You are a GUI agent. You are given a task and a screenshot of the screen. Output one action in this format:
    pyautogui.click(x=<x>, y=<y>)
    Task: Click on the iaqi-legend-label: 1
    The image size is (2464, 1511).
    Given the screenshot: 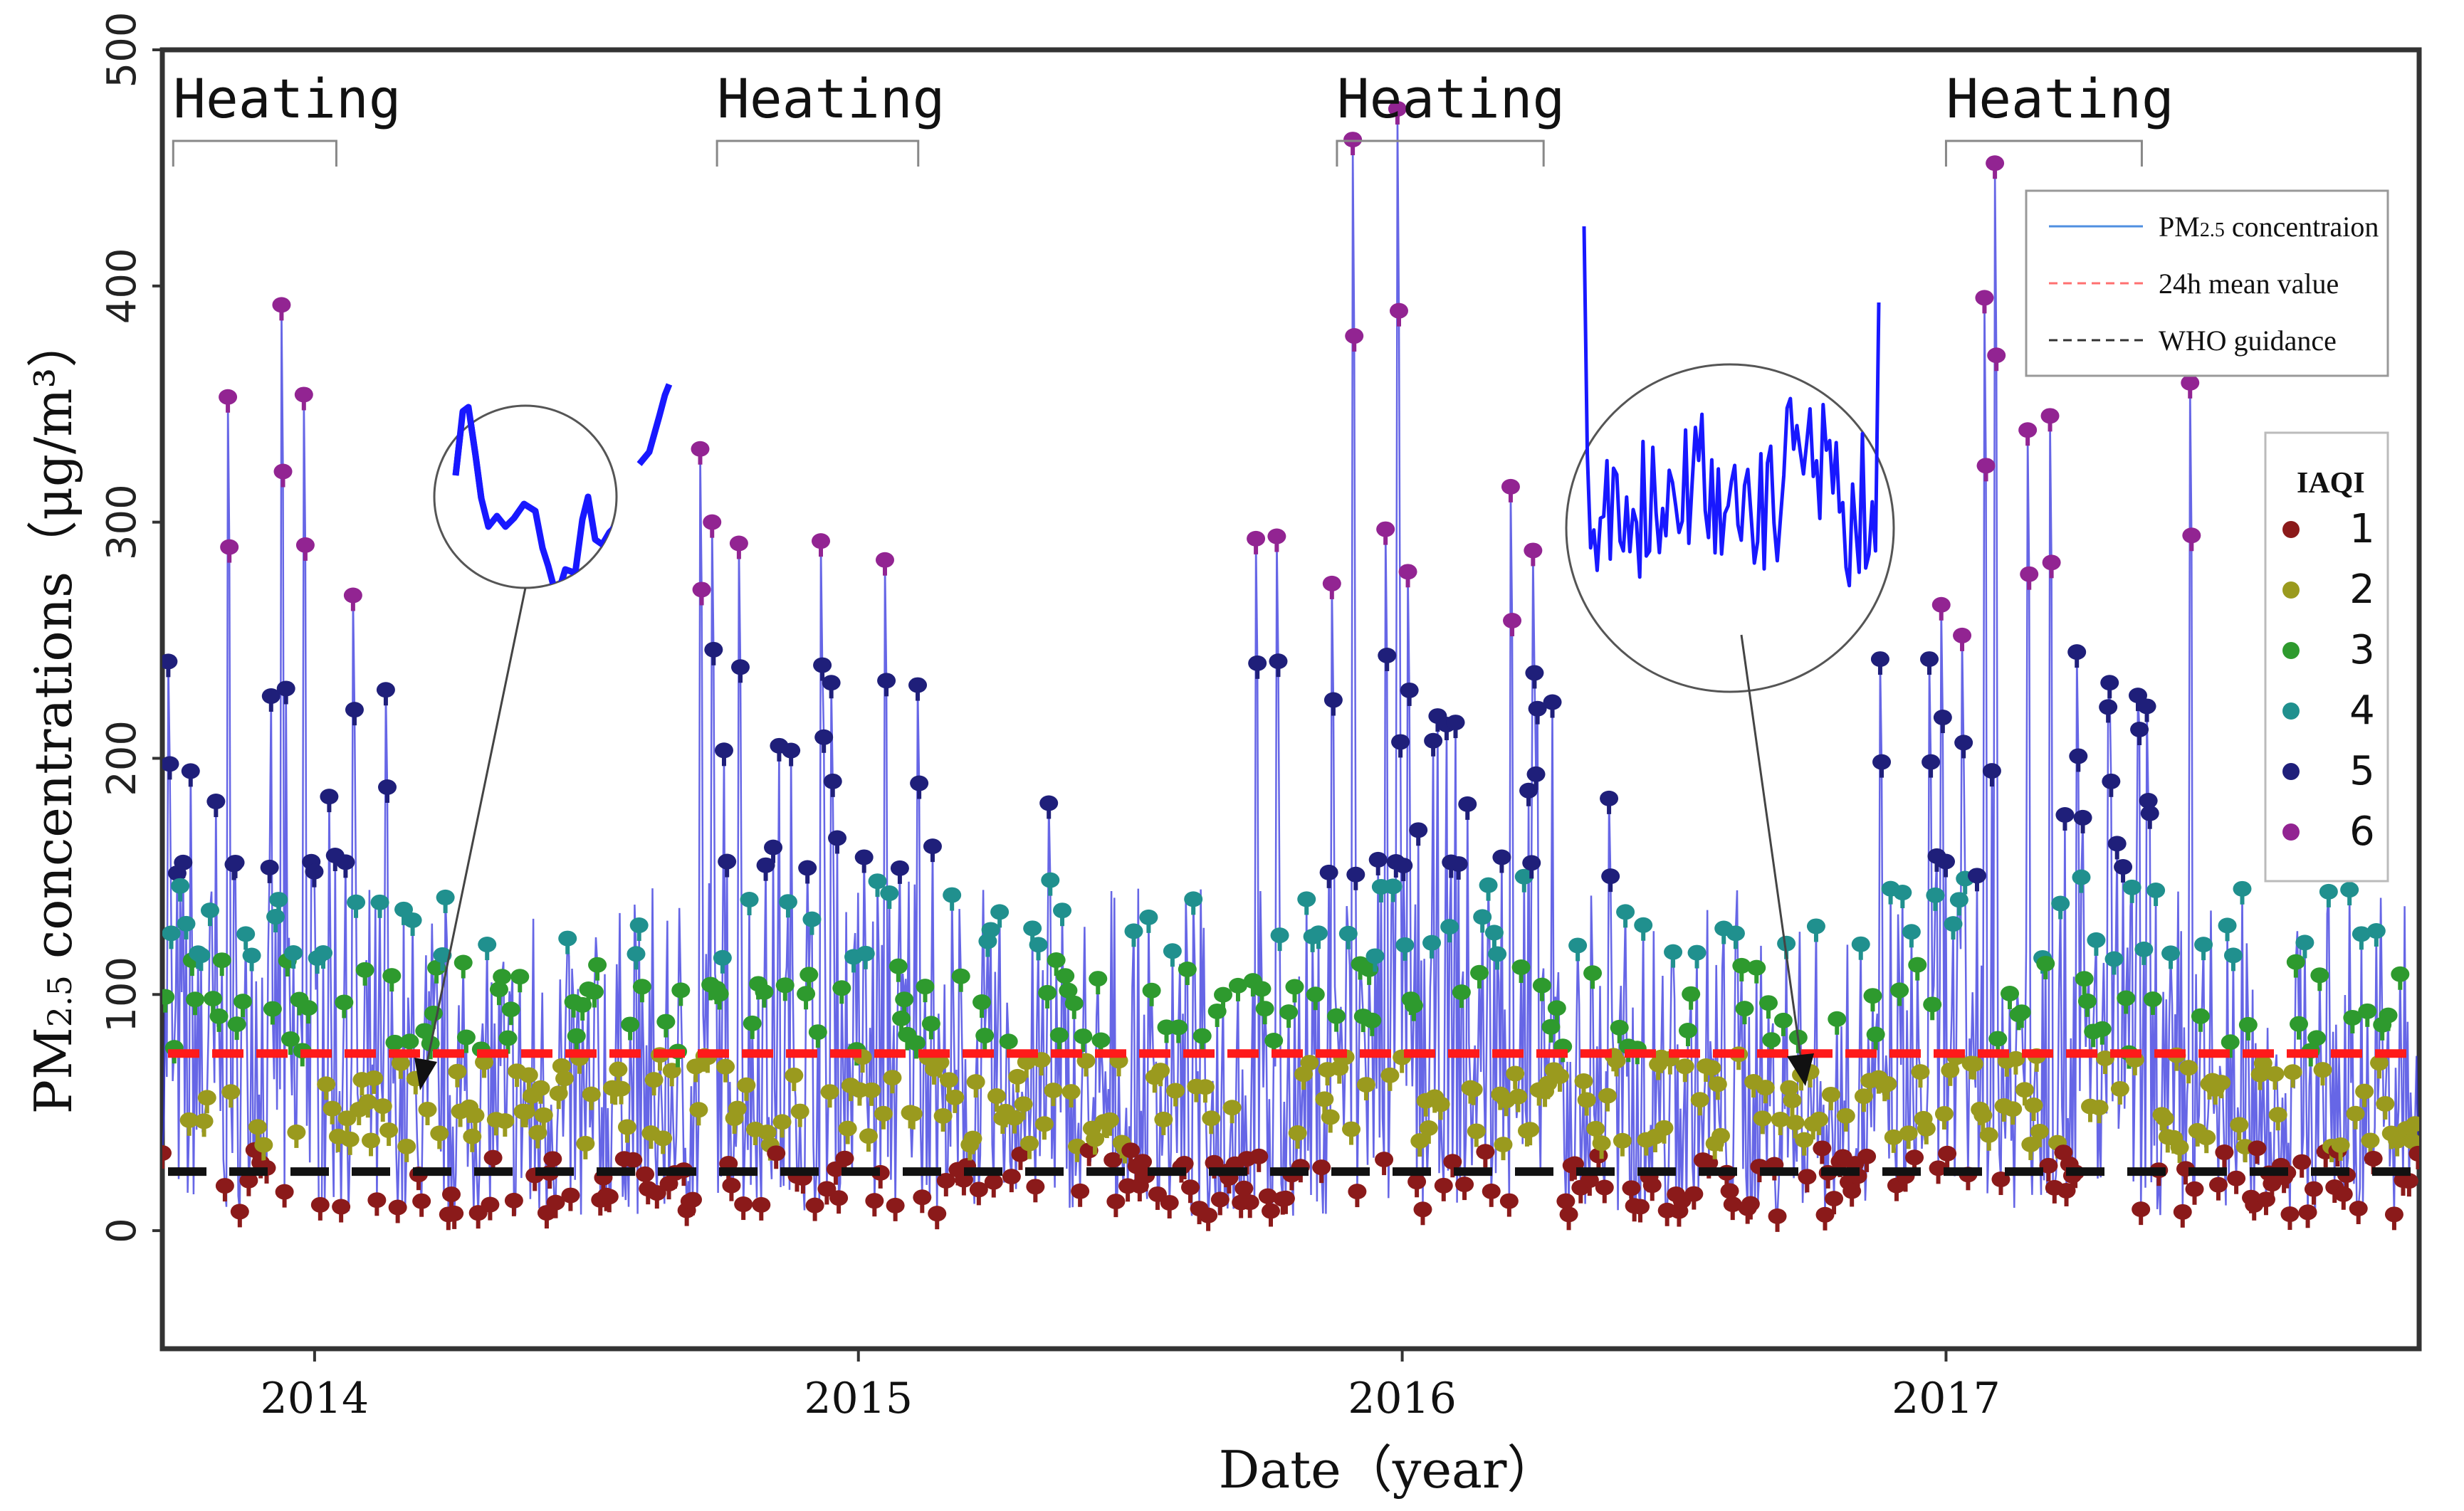 What is the action you would take?
    pyautogui.click(x=2362, y=529)
    